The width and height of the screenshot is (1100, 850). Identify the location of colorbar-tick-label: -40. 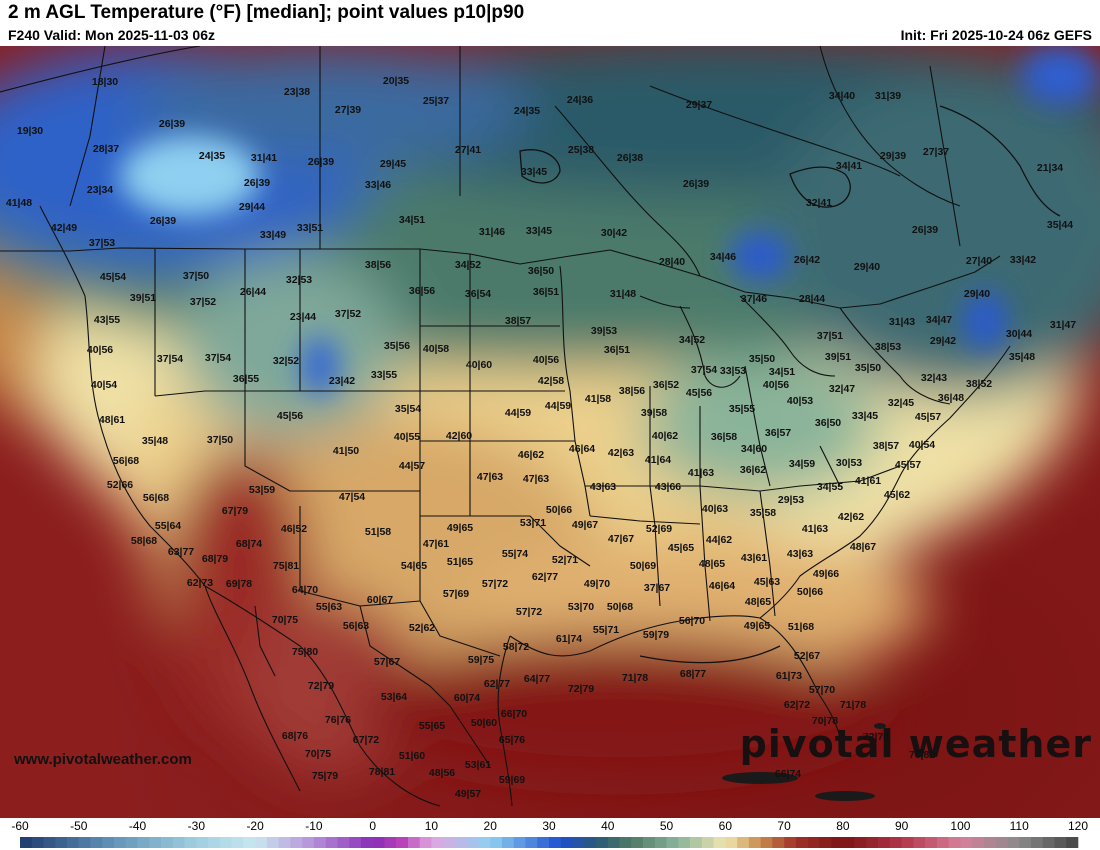
(137, 826).